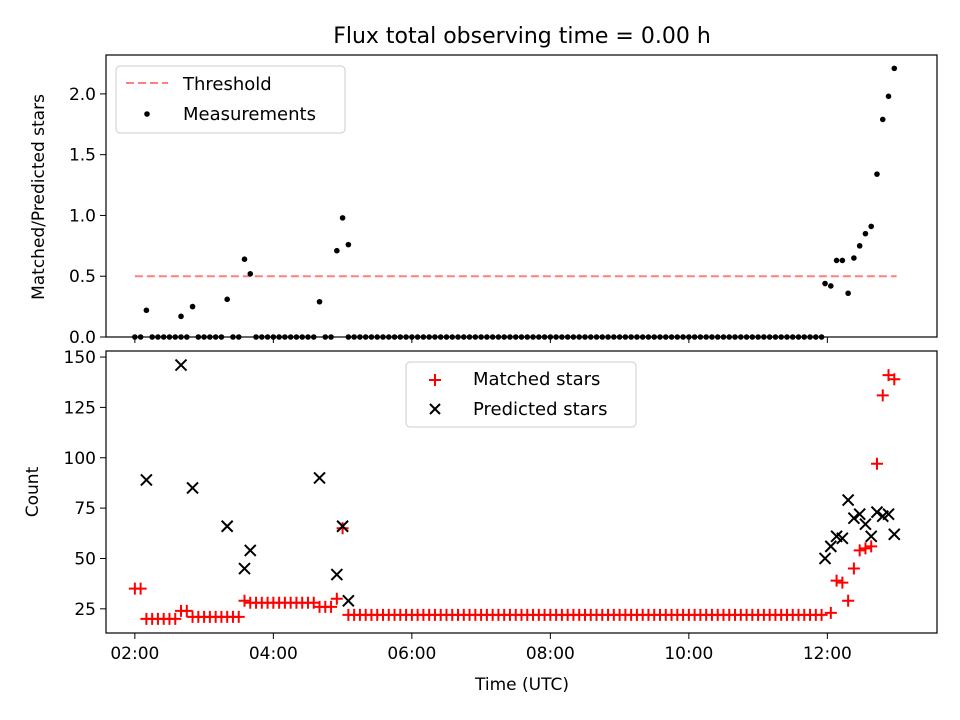 This screenshot has height=720, width=960. Describe the element at coordinates (82, 156) in the screenshot. I see `top-y-tick-label: 1.5` at that location.